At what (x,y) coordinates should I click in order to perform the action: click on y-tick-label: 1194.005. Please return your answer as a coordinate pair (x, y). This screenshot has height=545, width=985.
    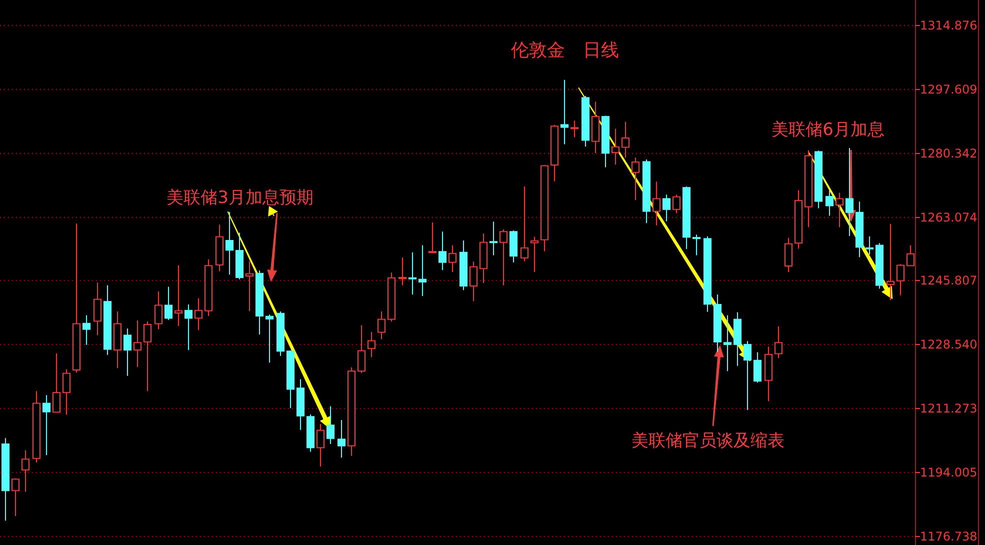
    Looking at the image, I should click on (949, 473).